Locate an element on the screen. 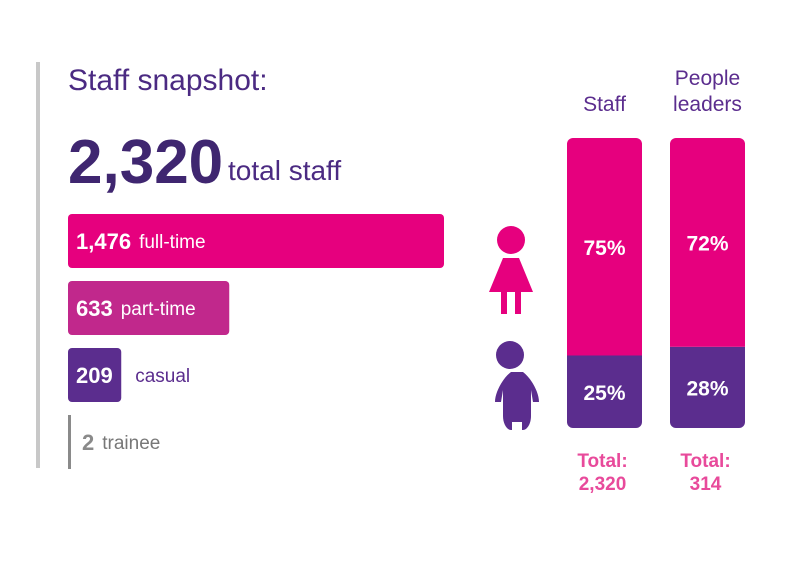 This screenshot has width=794, height=567. category-label: People leaders is located at coordinates (707, 91).